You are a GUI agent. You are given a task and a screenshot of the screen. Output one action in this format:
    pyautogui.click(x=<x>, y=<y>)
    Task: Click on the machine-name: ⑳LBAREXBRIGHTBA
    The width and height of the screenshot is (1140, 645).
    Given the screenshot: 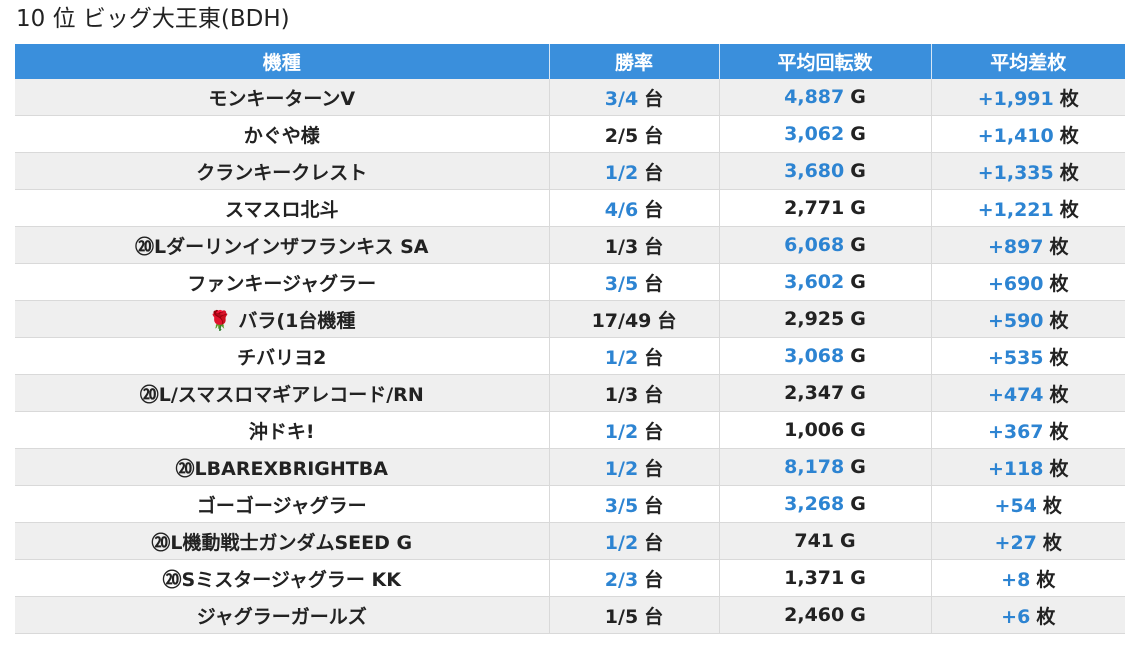 What is the action you would take?
    pyautogui.click(x=282, y=467)
    